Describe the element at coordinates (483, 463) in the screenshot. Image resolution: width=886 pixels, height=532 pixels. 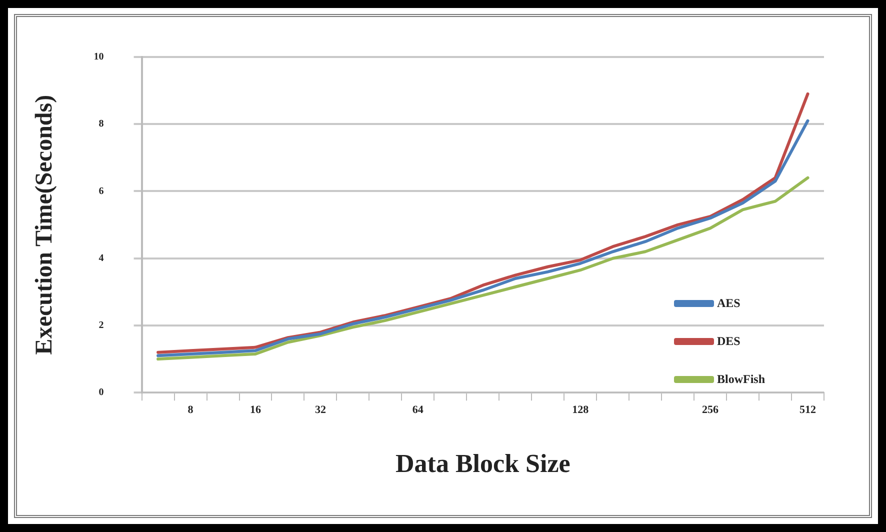
I see `x-axis-title: Data Block Size` at that location.